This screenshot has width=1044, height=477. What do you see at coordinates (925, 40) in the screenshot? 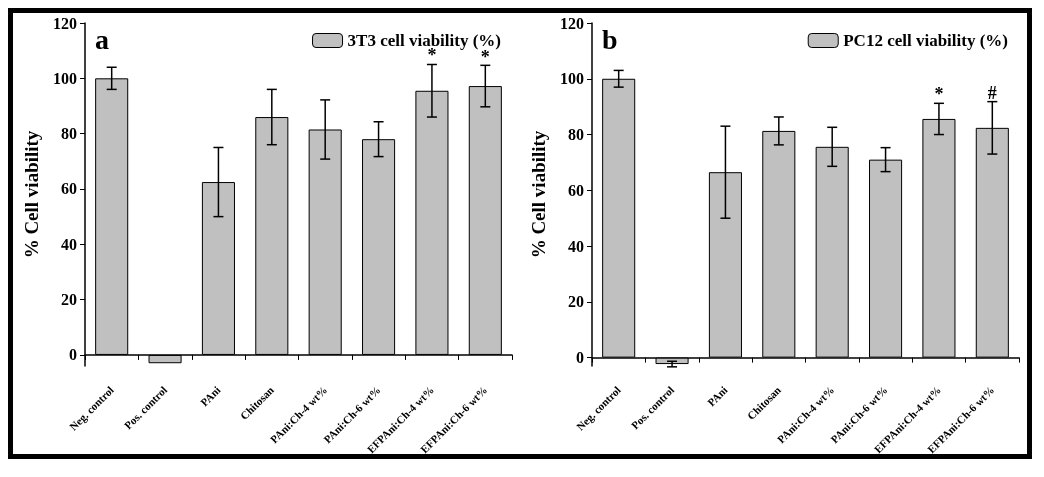
I see `legend-label: PC12 cell viability (%)` at bounding box center [925, 40].